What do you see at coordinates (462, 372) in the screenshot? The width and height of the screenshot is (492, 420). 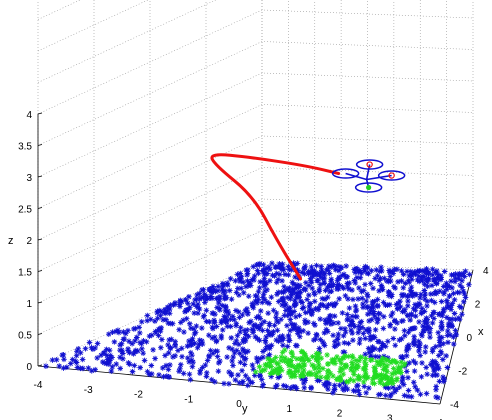 I see `x-tick-label: -2` at bounding box center [462, 372].